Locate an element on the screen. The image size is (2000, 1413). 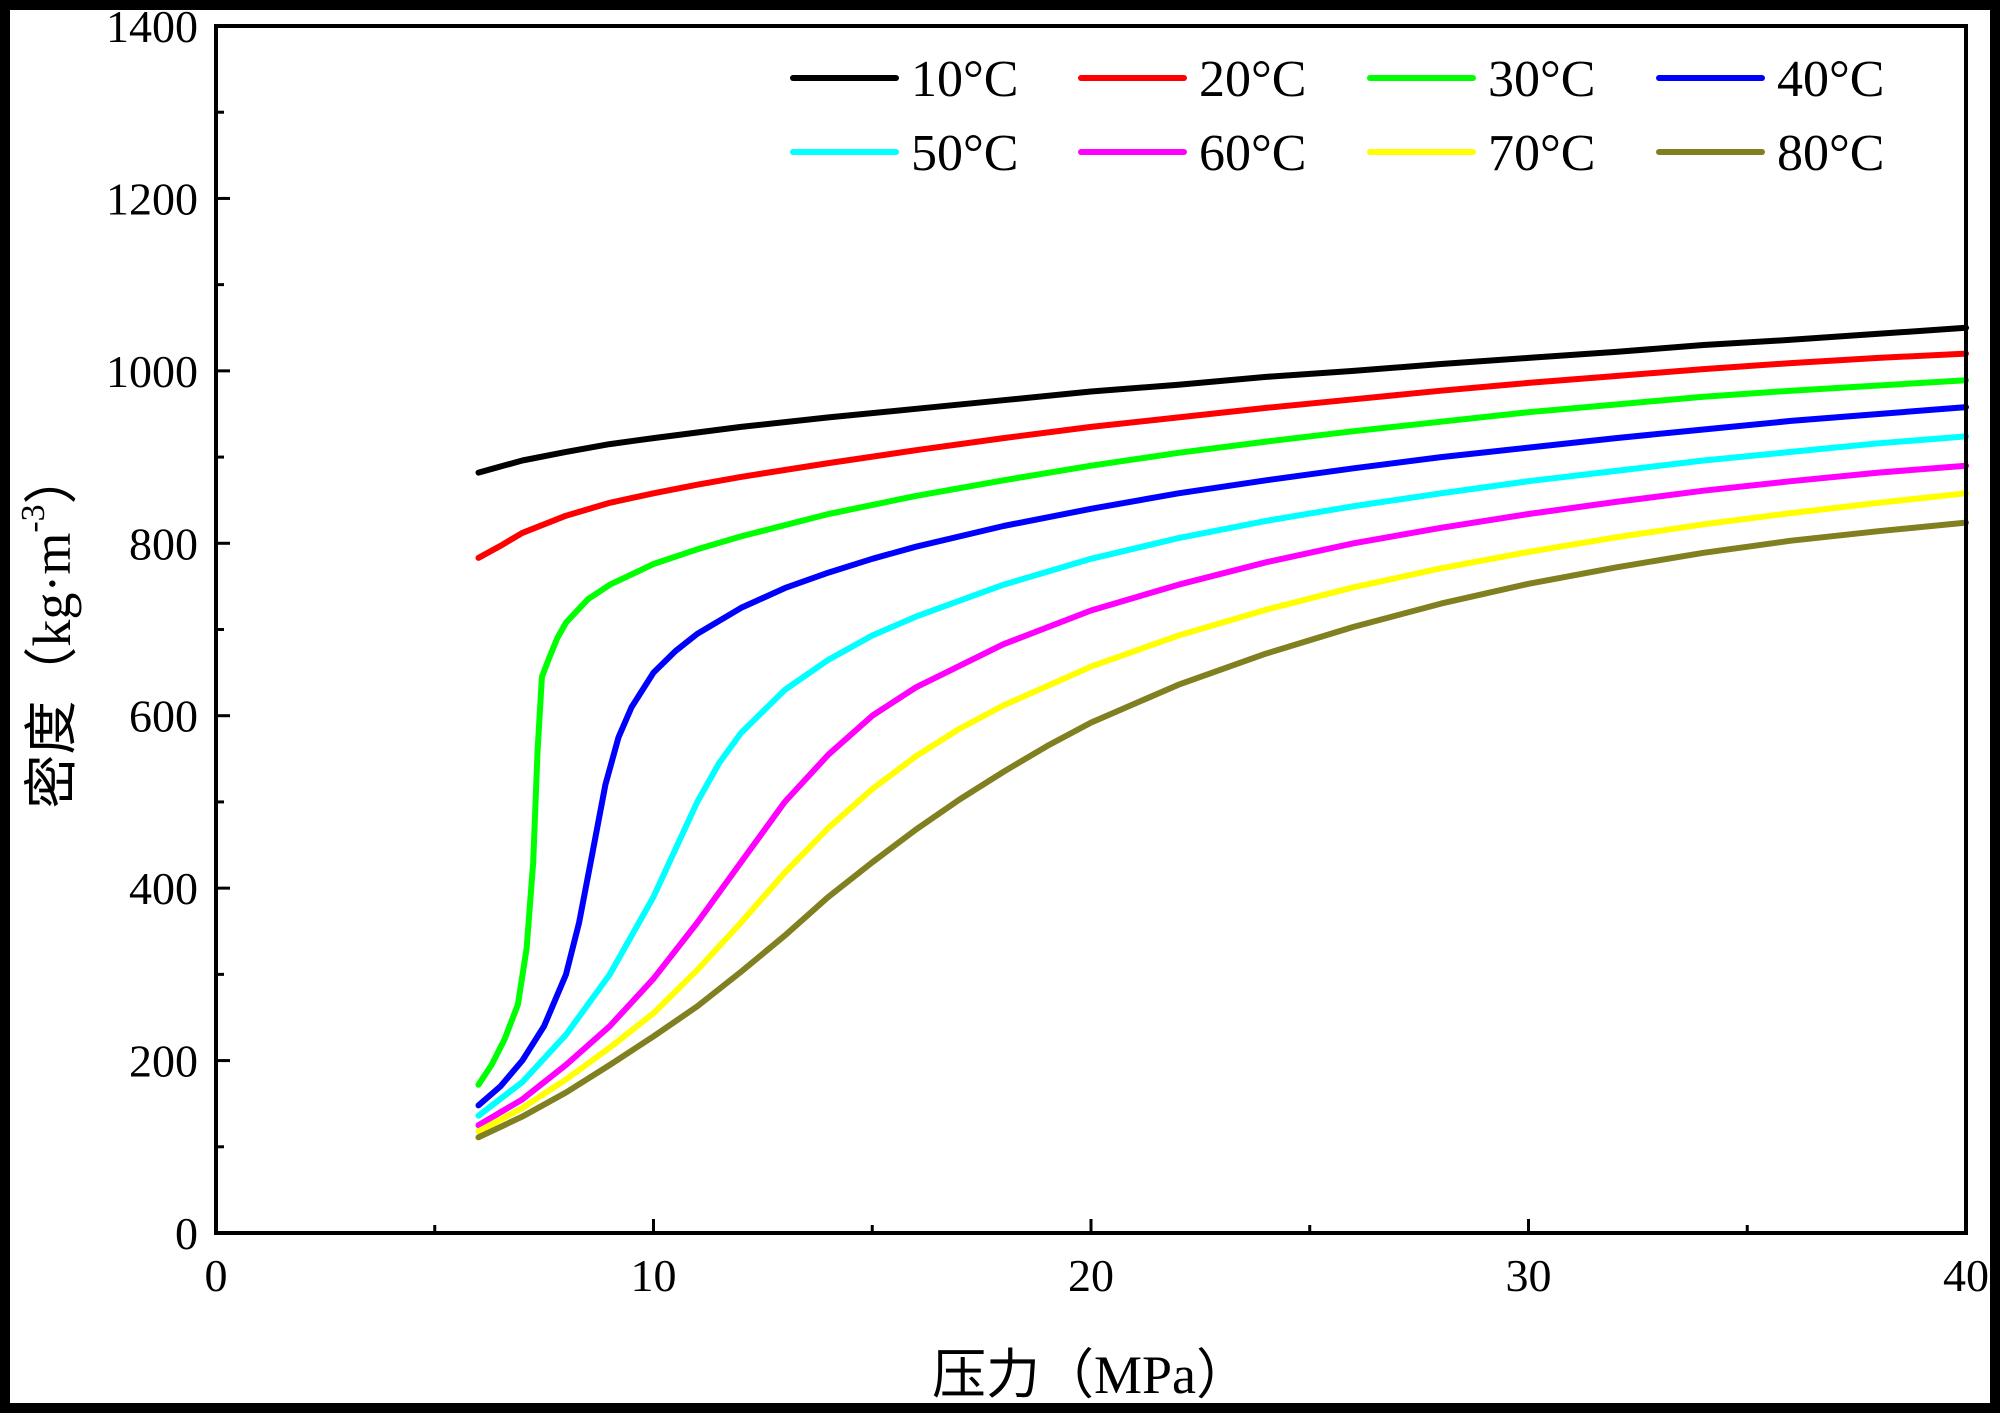
legend-label: 70°C is located at coordinates (1541, 153).